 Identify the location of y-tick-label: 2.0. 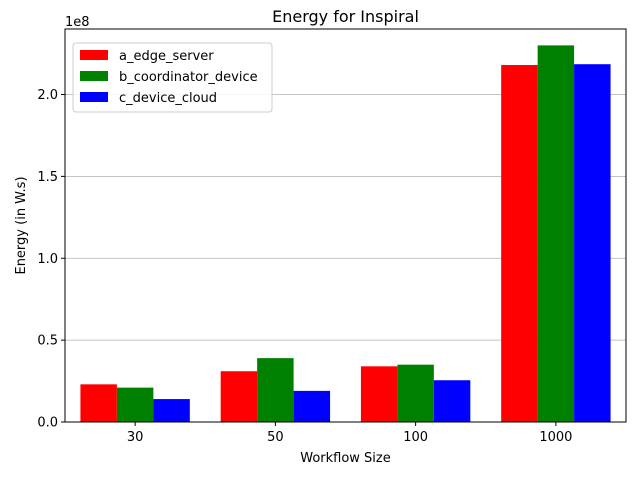
(47, 95).